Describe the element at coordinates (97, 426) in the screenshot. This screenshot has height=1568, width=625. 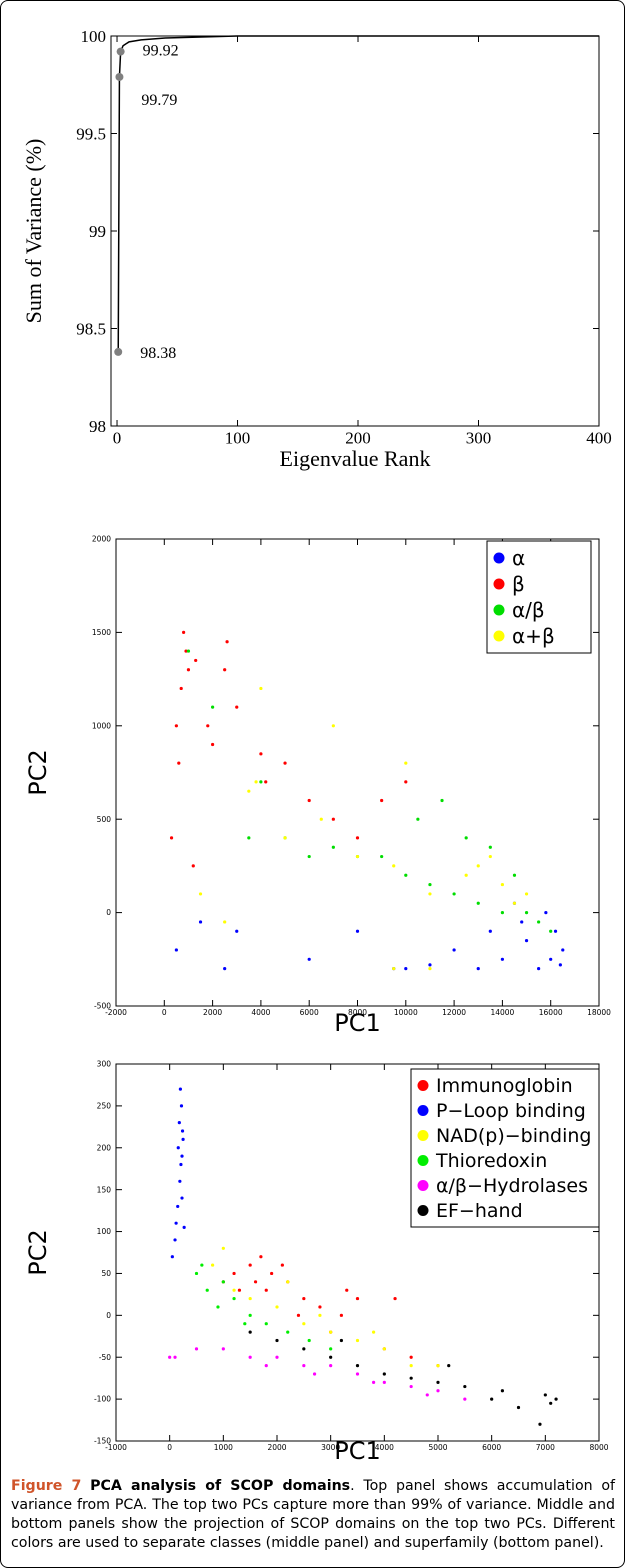
I see `y-tick-label: 98` at that location.